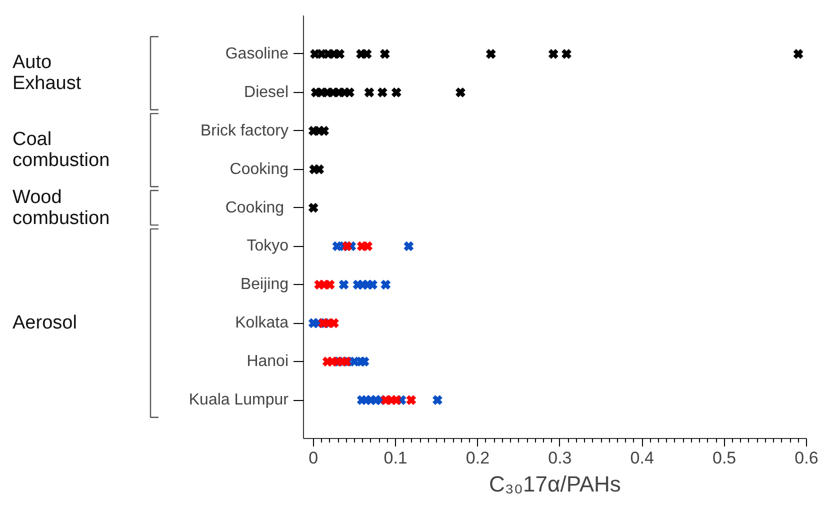 The height and width of the screenshot is (527, 824). I want to click on x-tick-label: 0, so click(313, 458).